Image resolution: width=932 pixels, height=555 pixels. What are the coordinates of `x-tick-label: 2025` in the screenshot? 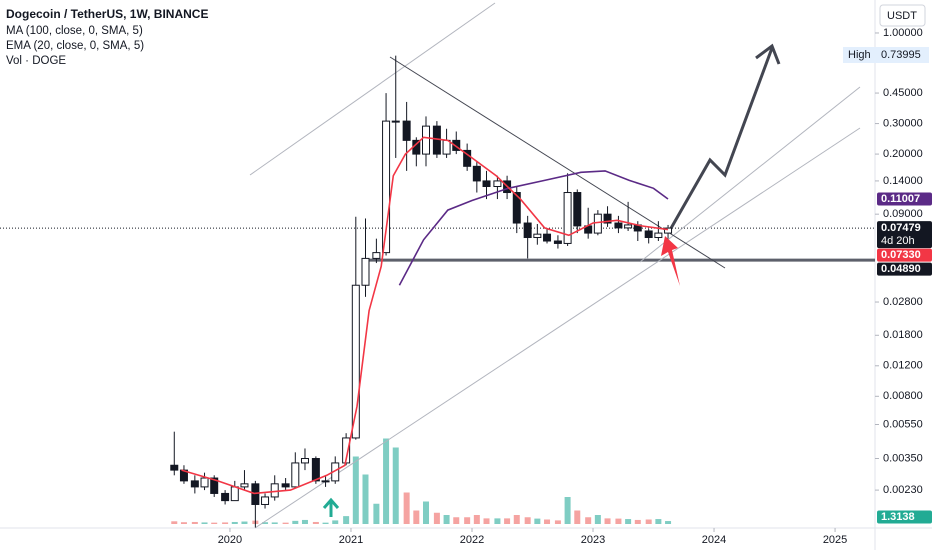 It's located at (835, 540).